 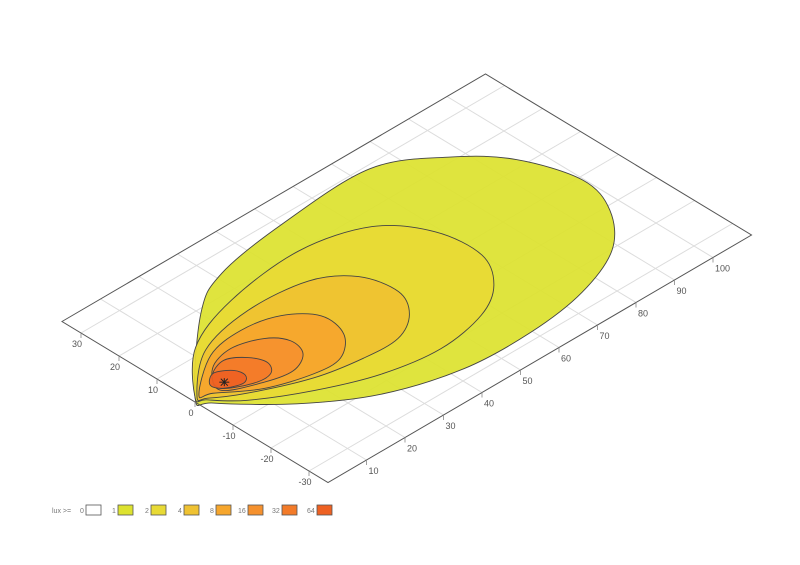 I want to click on x-tick-label: 20, so click(x=412, y=449).